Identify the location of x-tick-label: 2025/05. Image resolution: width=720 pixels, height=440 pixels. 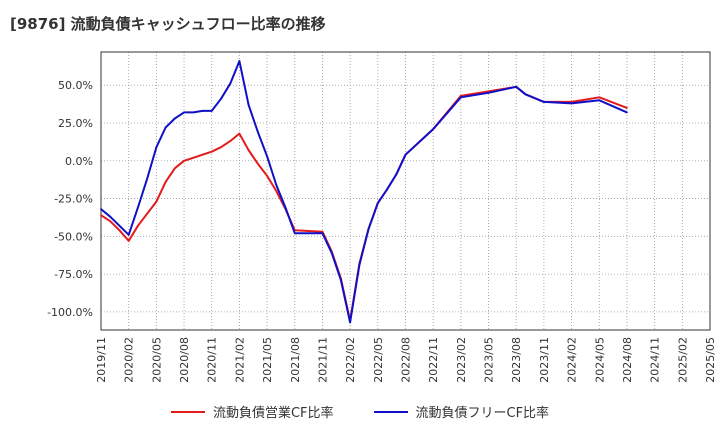
(710, 360).